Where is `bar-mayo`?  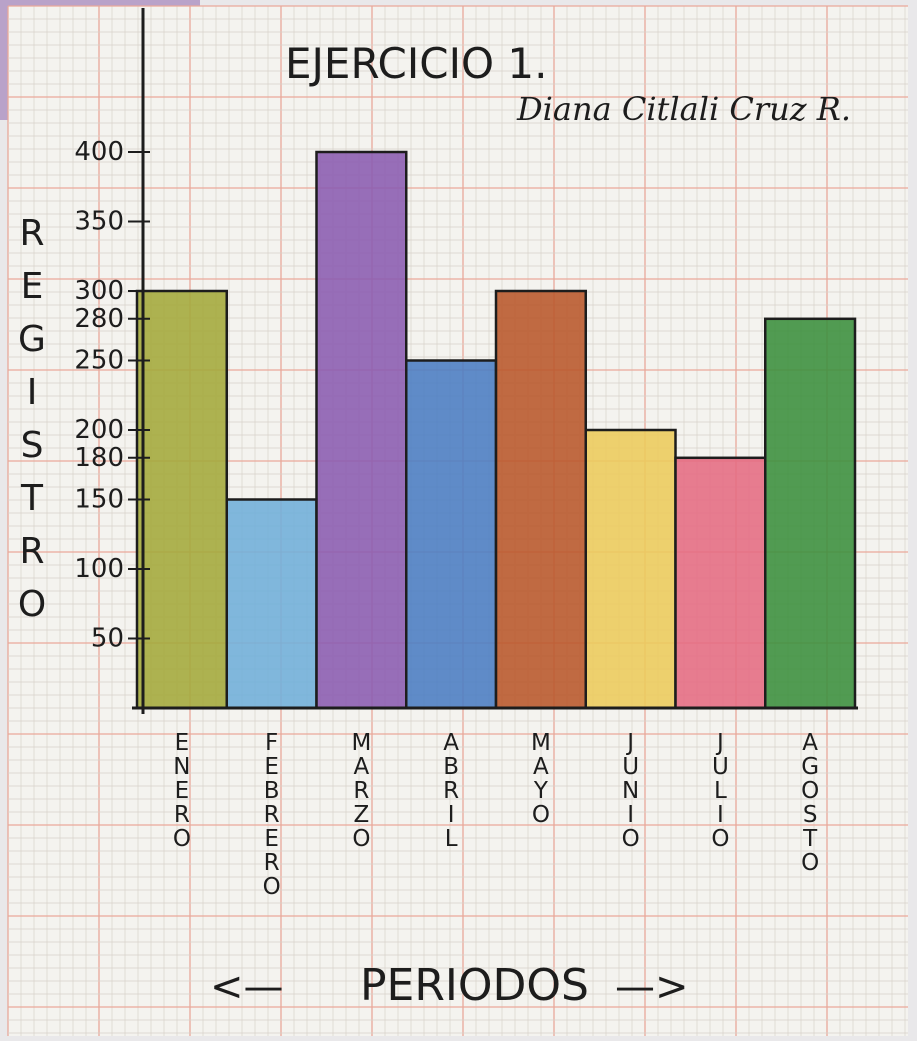 bar-mayo is located at coordinates (540, 499).